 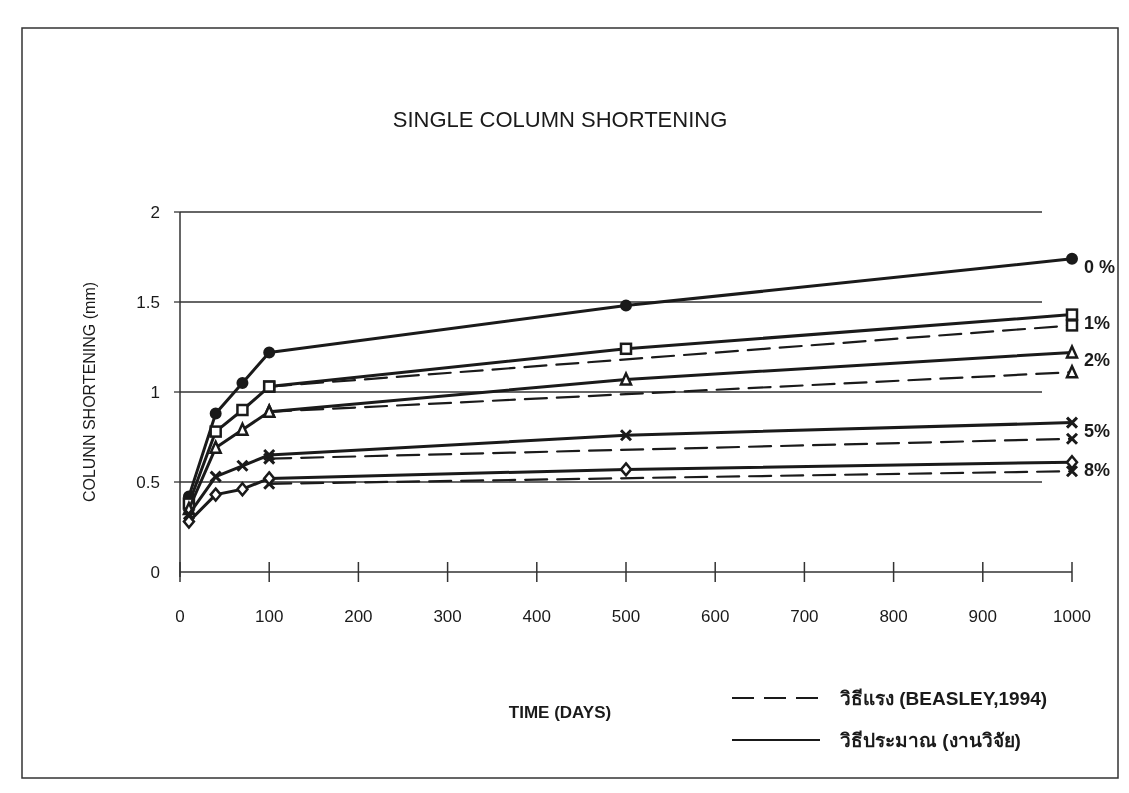 What do you see at coordinates (148, 302) in the screenshot?
I see `y-tick-label: 1.5` at bounding box center [148, 302].